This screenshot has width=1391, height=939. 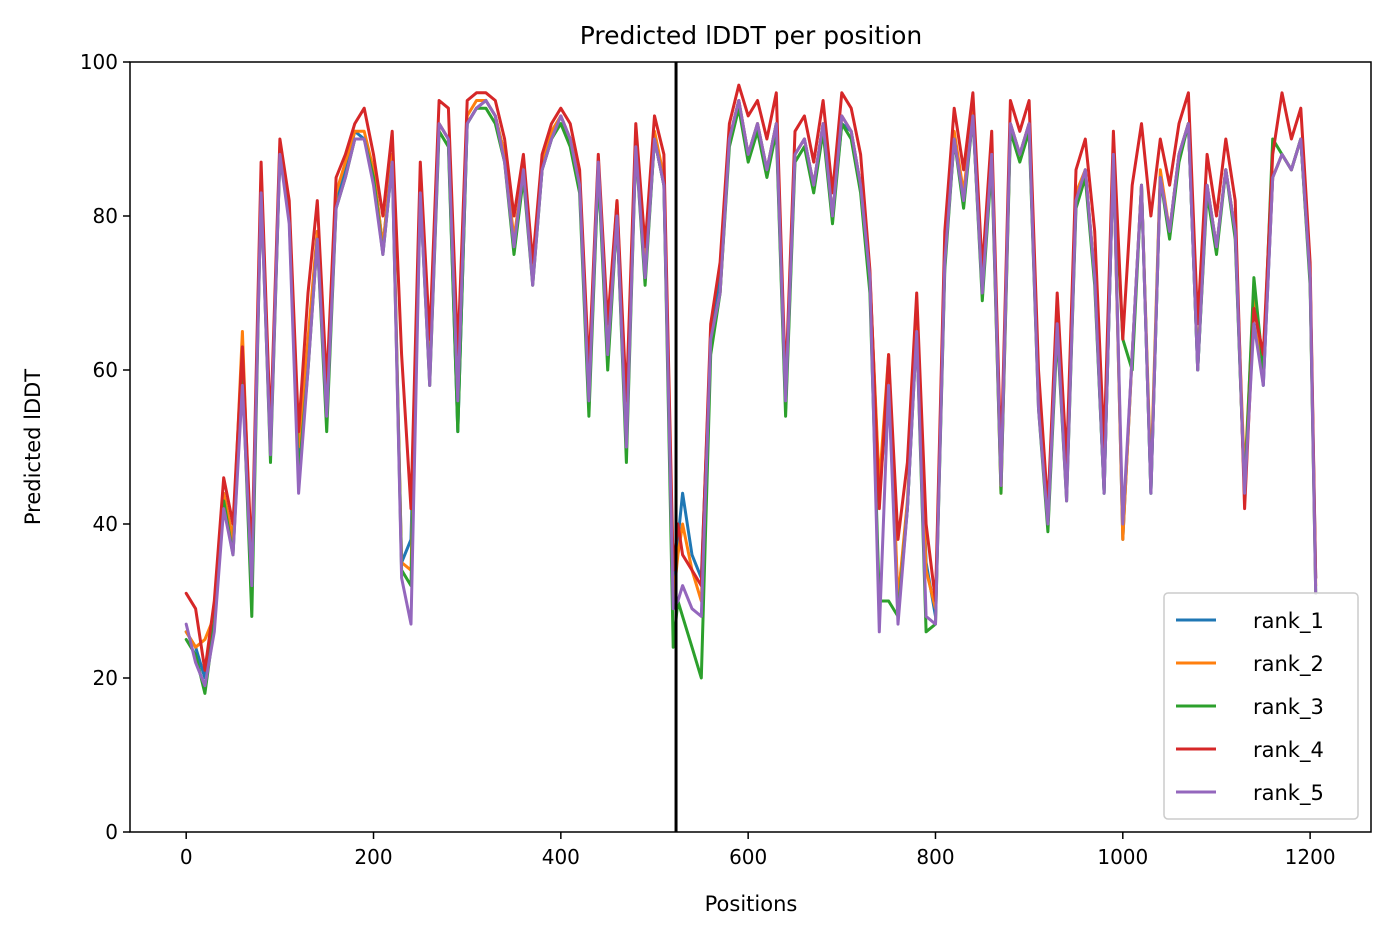 I want to click on x-tick-label: 600, so click(x=748, y=857).